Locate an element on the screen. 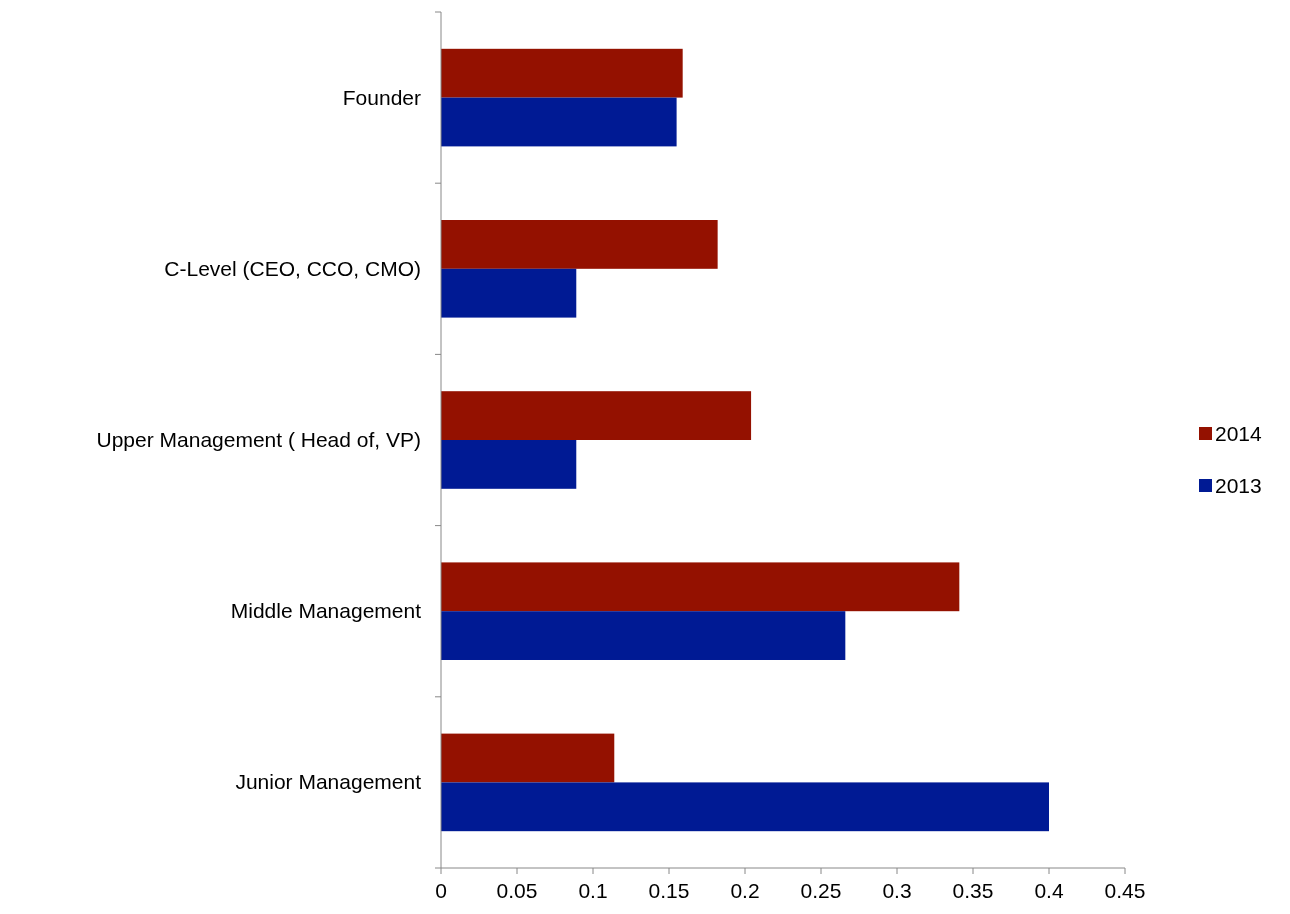 The width and height of the screenshot is (1290, 914). x-tick-label: 0.45 is located at coordinates (1125, 890).